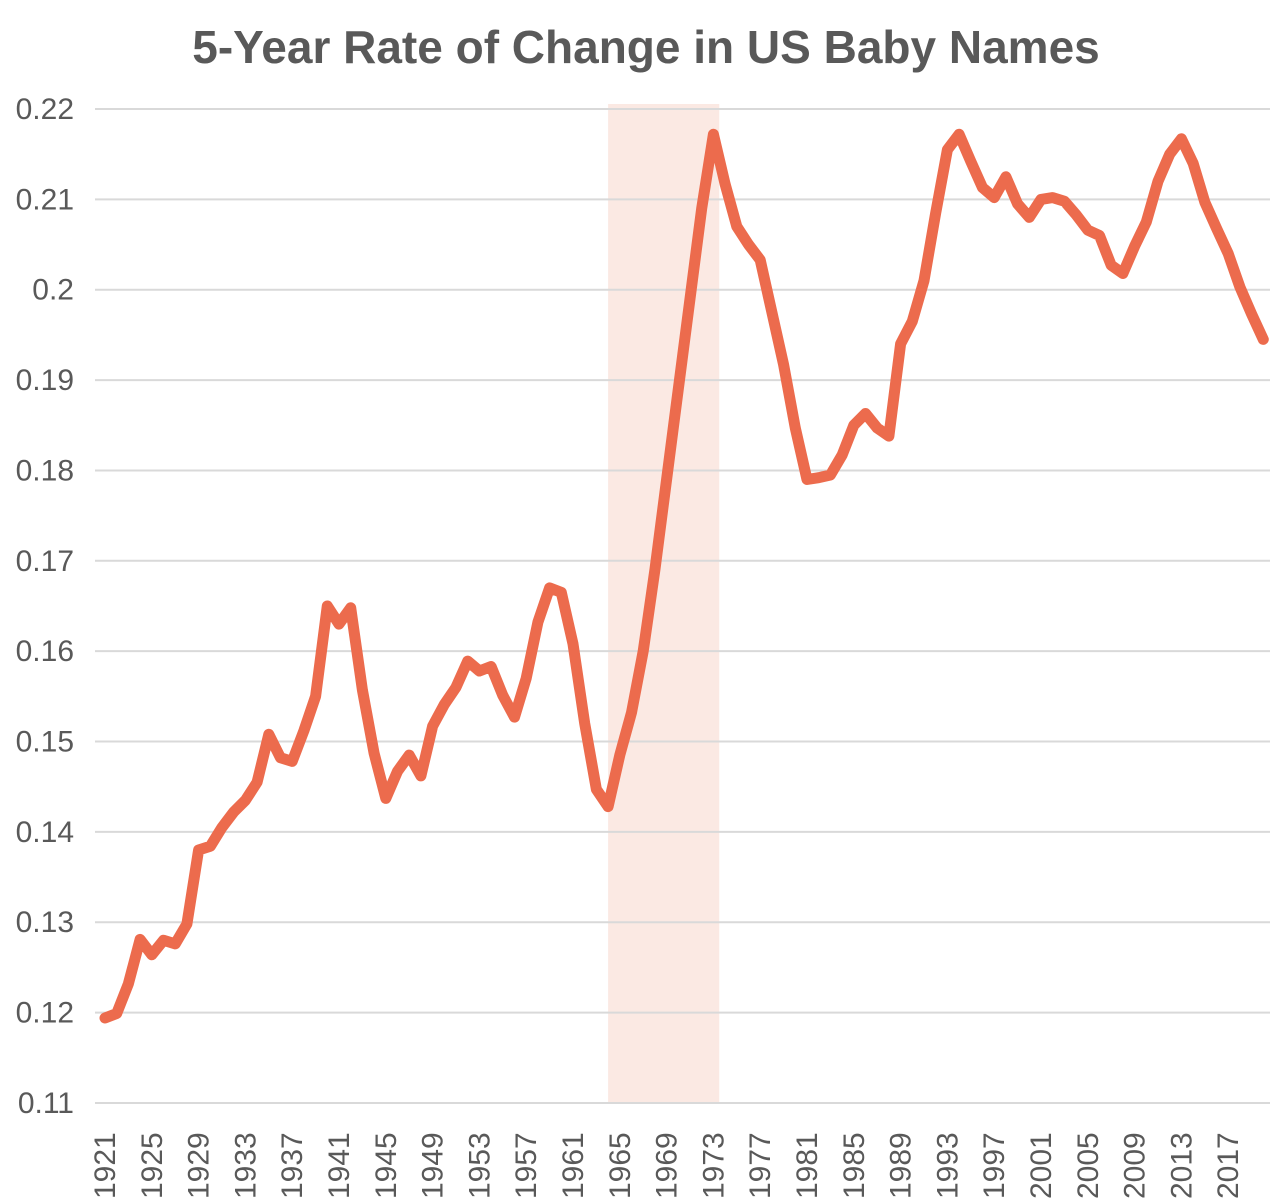  What do you see at coordinates (573, 1165) in the screenshot?
I see `x-axis-tick-label: 1961` at bounding box center [573, 1165].